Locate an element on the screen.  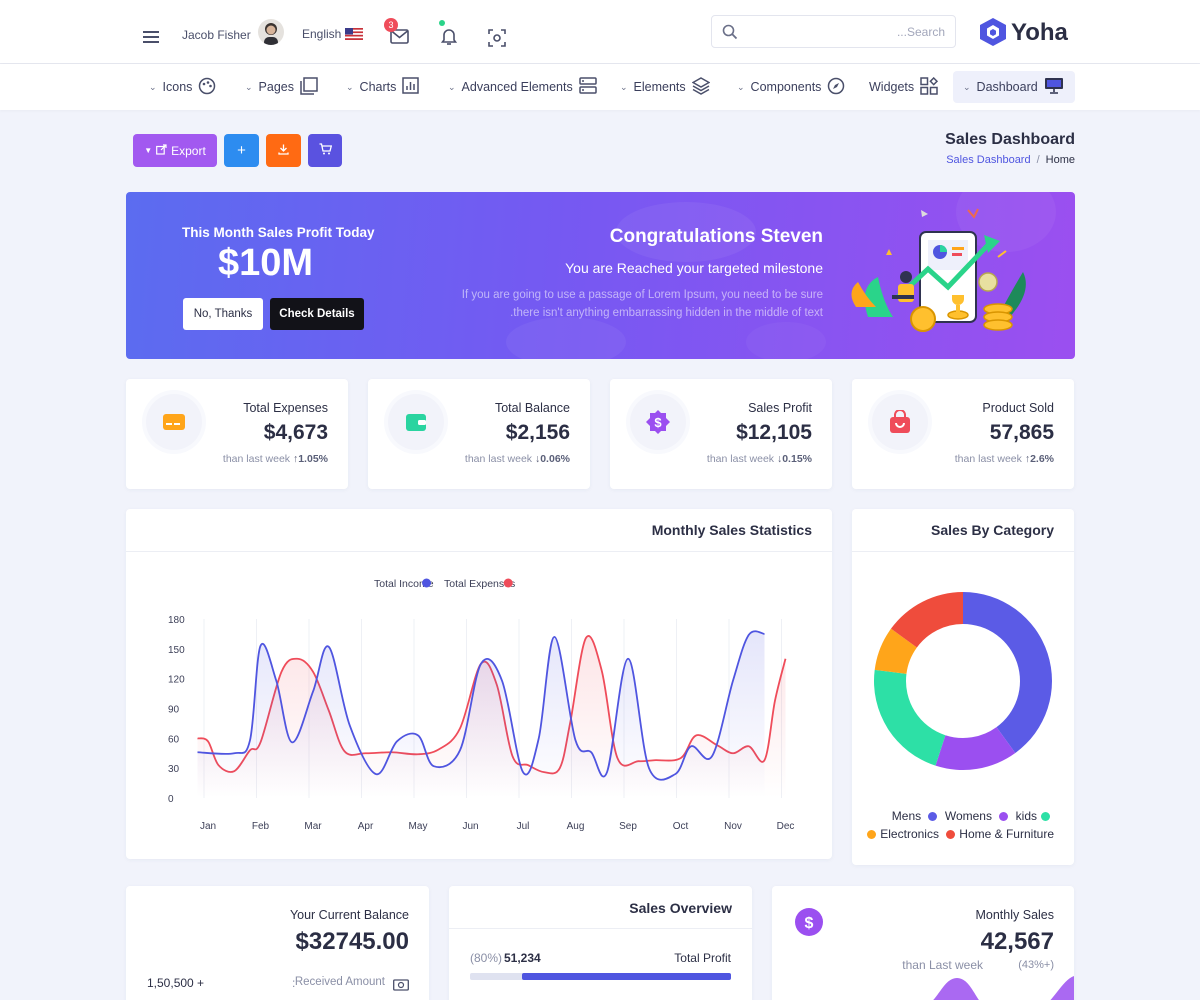
fullscreen-icon is located at coordinates (497, 38).